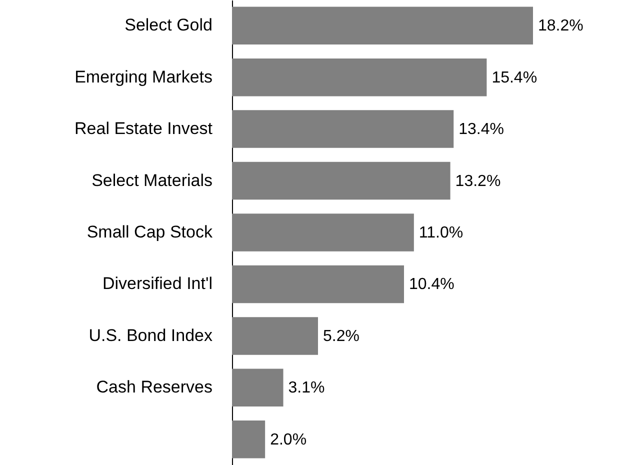 The height and width of the screenshot is (465, 618). I want to click on y-tick-label: Select Gold, so click(168, 25).